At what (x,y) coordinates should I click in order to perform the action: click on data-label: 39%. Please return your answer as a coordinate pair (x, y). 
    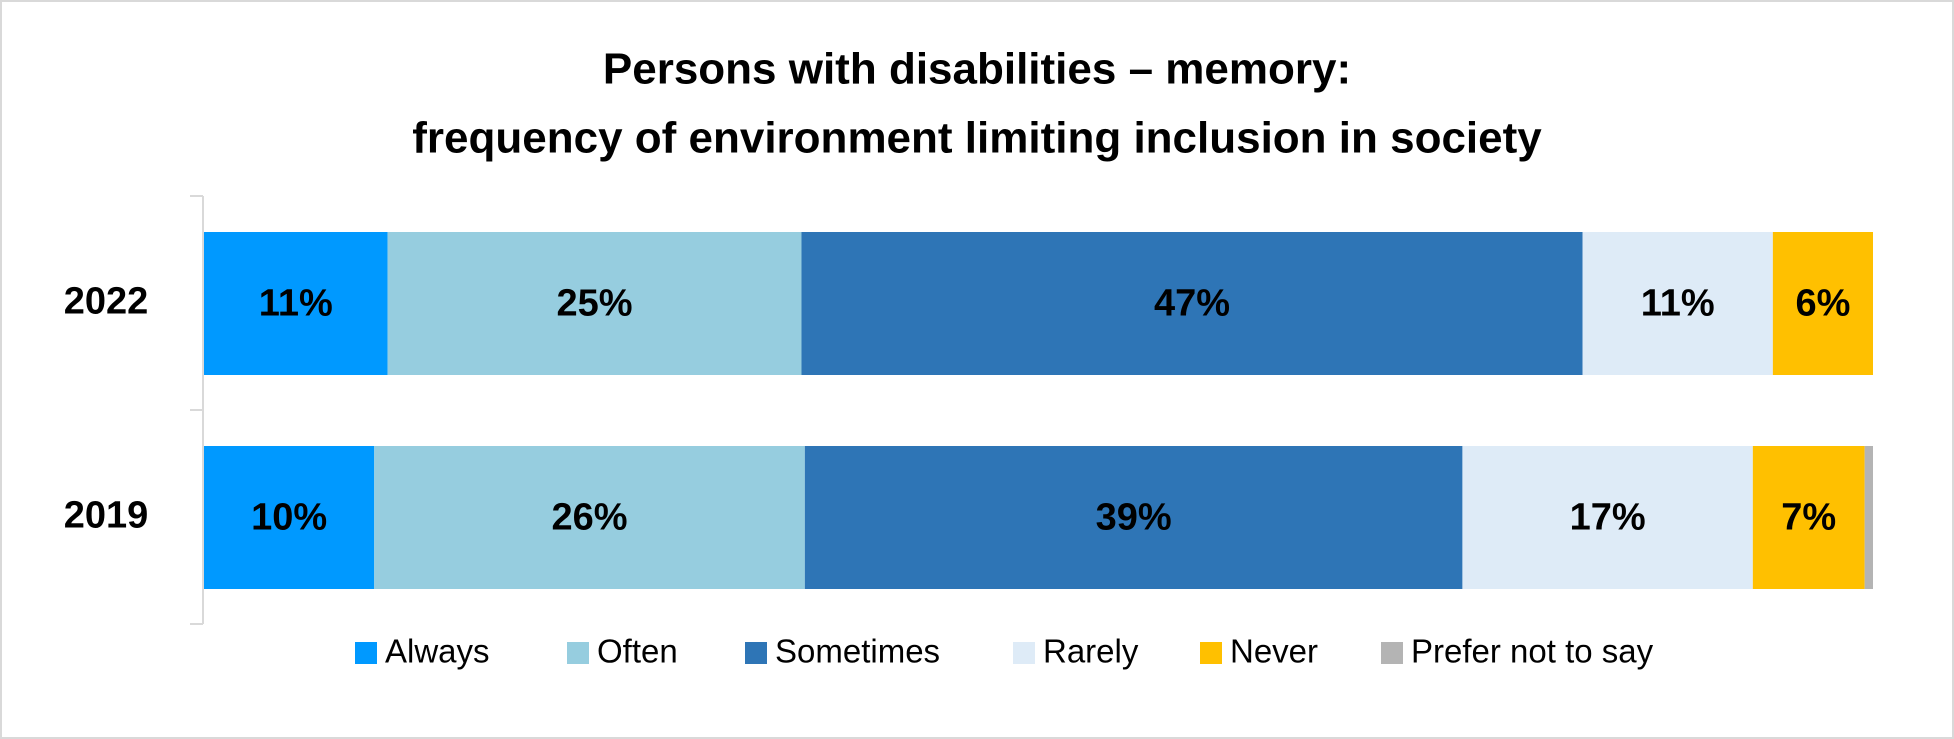
    Looking at the image, I should click on (1134, 518).